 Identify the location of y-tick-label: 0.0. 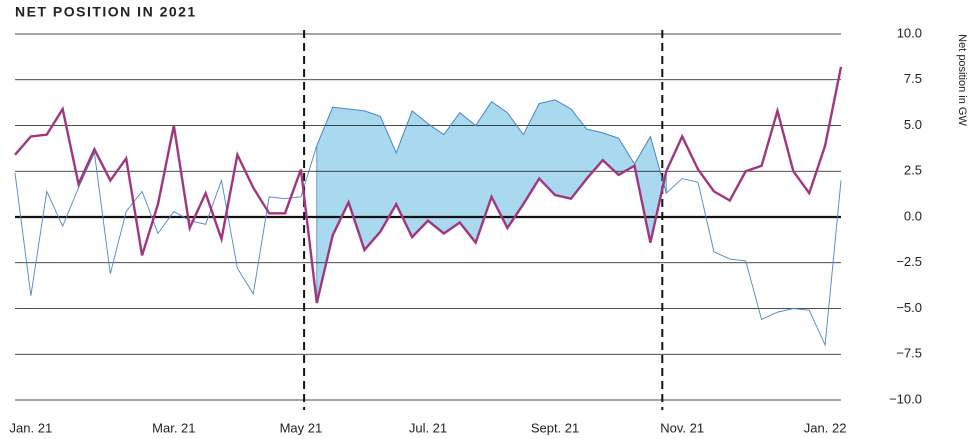
(913, 215).